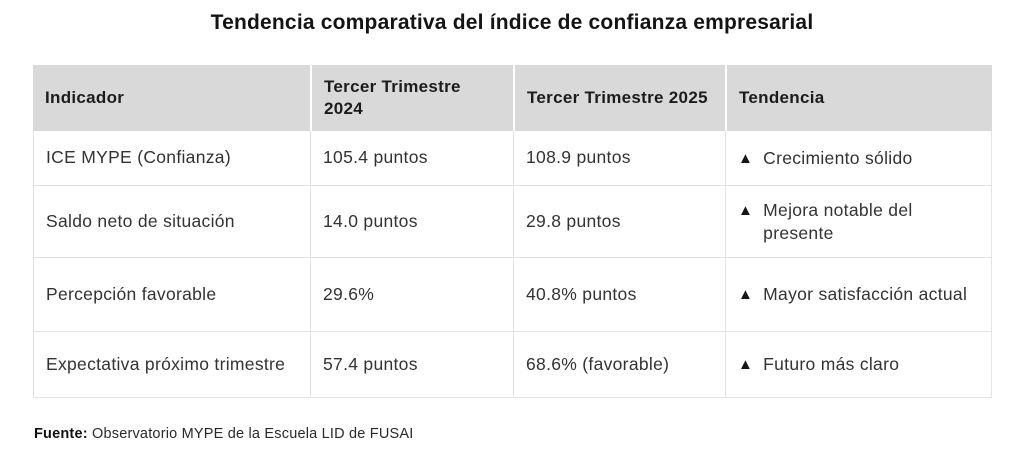 This screenshot has height=470, width=1024. I want to click on cell-indicador: Saldo neto de situación, so click(140, 220).